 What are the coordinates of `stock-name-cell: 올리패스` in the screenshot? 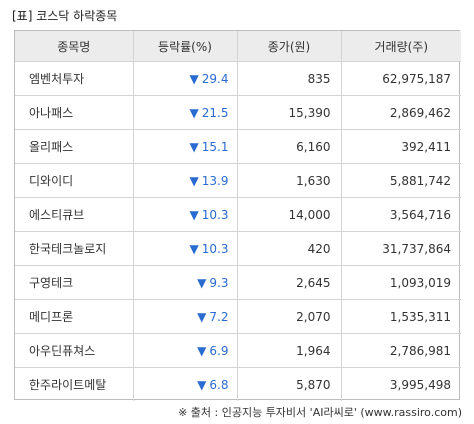 It's located at (74, 146).